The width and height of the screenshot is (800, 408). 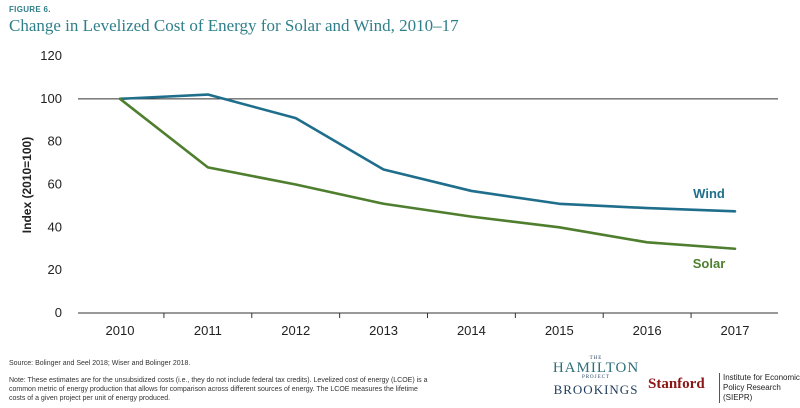 I want to click on brookings-text: BROOKINGS, so click(x=596, y=389).